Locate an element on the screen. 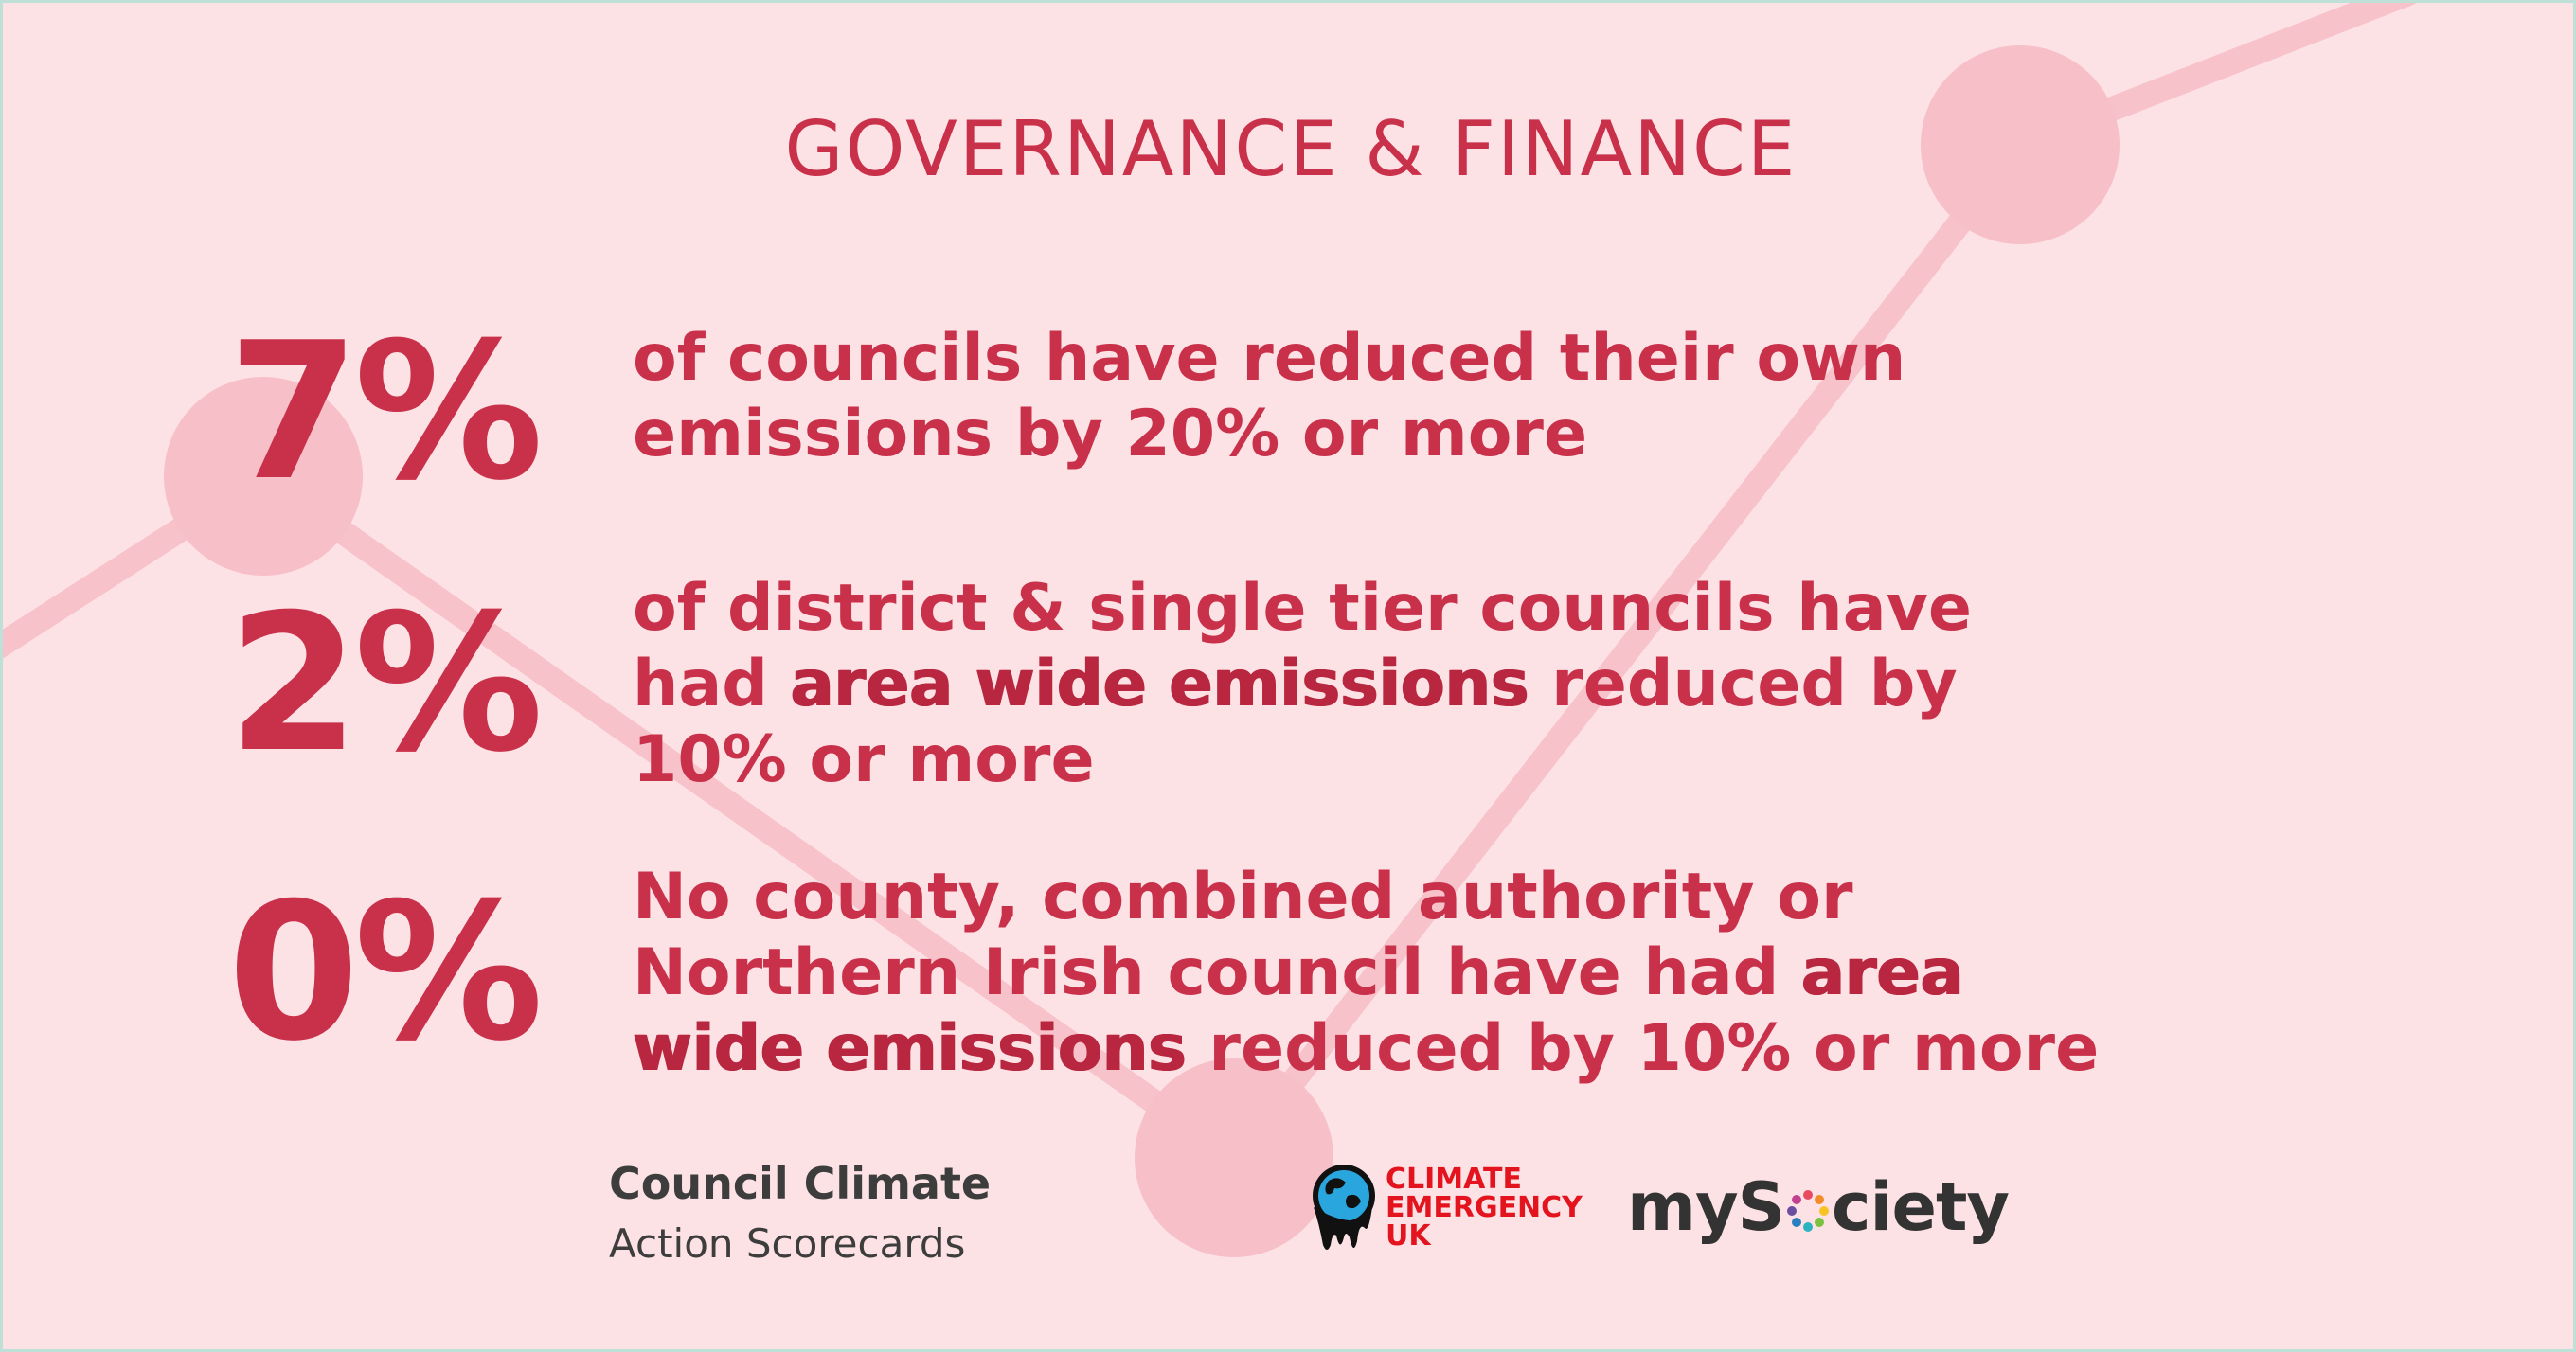 Image resolution: width=2576 pixels, height=1352 pixels. stat-text-line: wide emissions reduced by 10% or more is located at coordinates (1532, 1049).